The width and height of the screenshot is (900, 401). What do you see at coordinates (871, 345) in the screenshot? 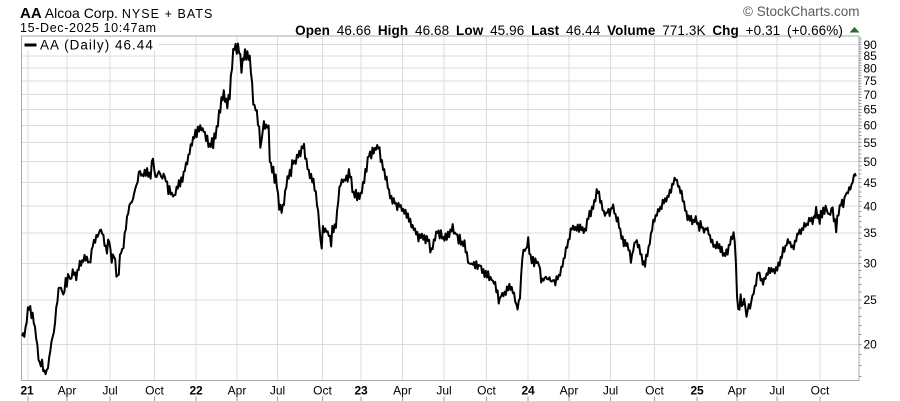
I see `svg-text: 20` at bounding box center [871, 345].